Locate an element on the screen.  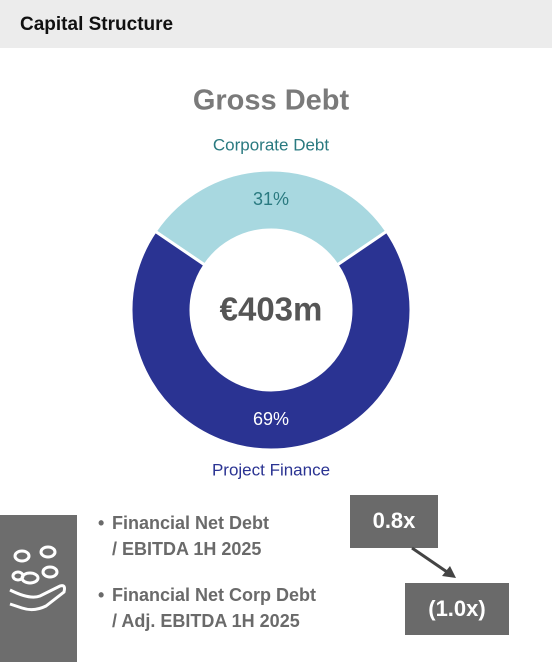
value-label: 31% is located at coordinates (271, 199).